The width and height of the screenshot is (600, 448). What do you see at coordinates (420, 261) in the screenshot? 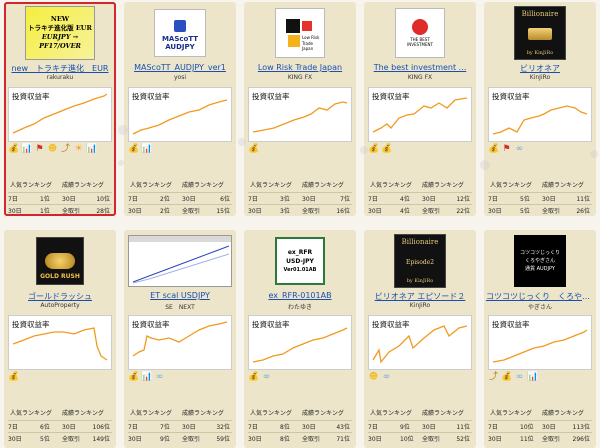
I see `thumbnail: Billionaire Episode2 by KinJiRo` at bounding box center [420, 261].